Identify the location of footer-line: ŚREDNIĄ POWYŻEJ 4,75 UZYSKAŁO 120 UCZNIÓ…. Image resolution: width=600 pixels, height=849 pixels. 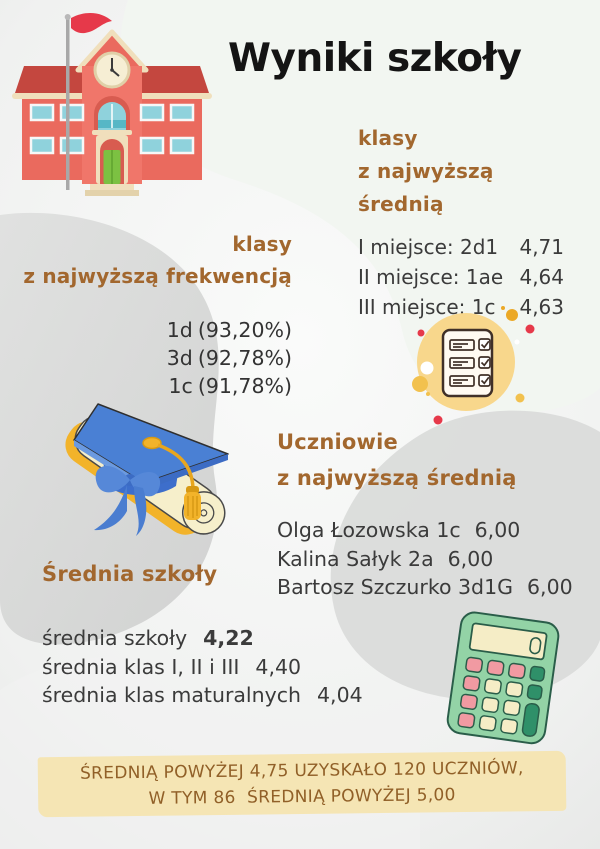
(302, 771).